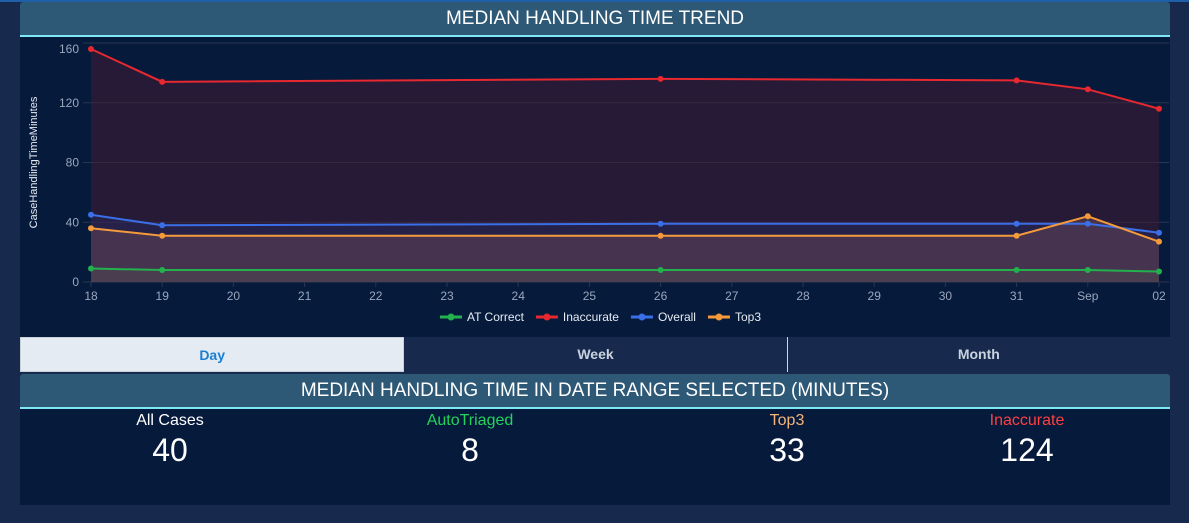 This screenshot has width=1189, height=523. Describe the element at coordinates (625, 79) in the screenshot. I see `series-line-inaccurate` at that location.